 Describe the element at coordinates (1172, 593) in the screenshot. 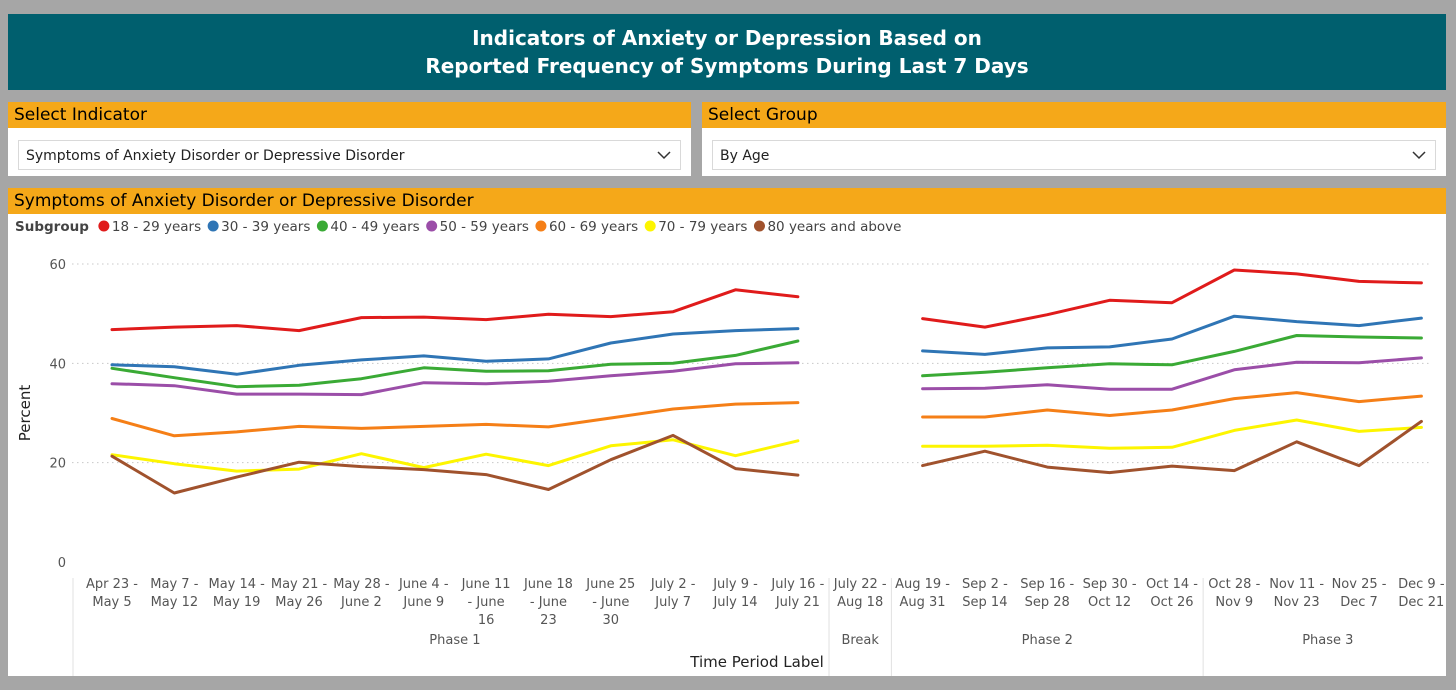

I see `x-tick-label: Oct 14 -Oct 26` at that location.